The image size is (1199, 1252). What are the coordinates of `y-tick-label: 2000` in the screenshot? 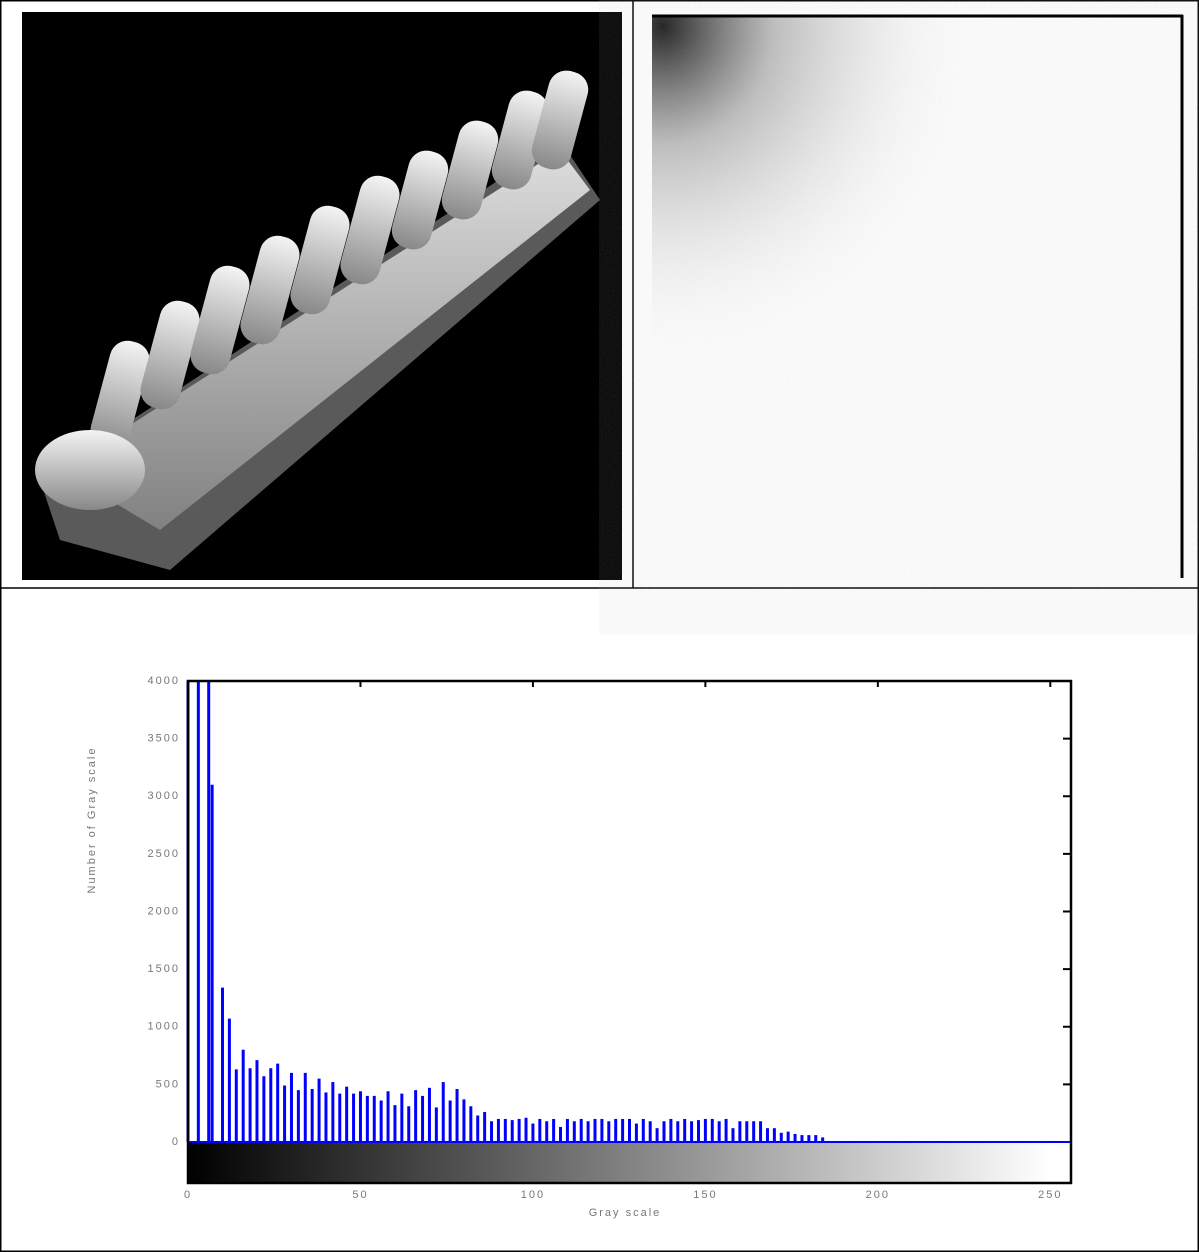 It's located at (164, 911).